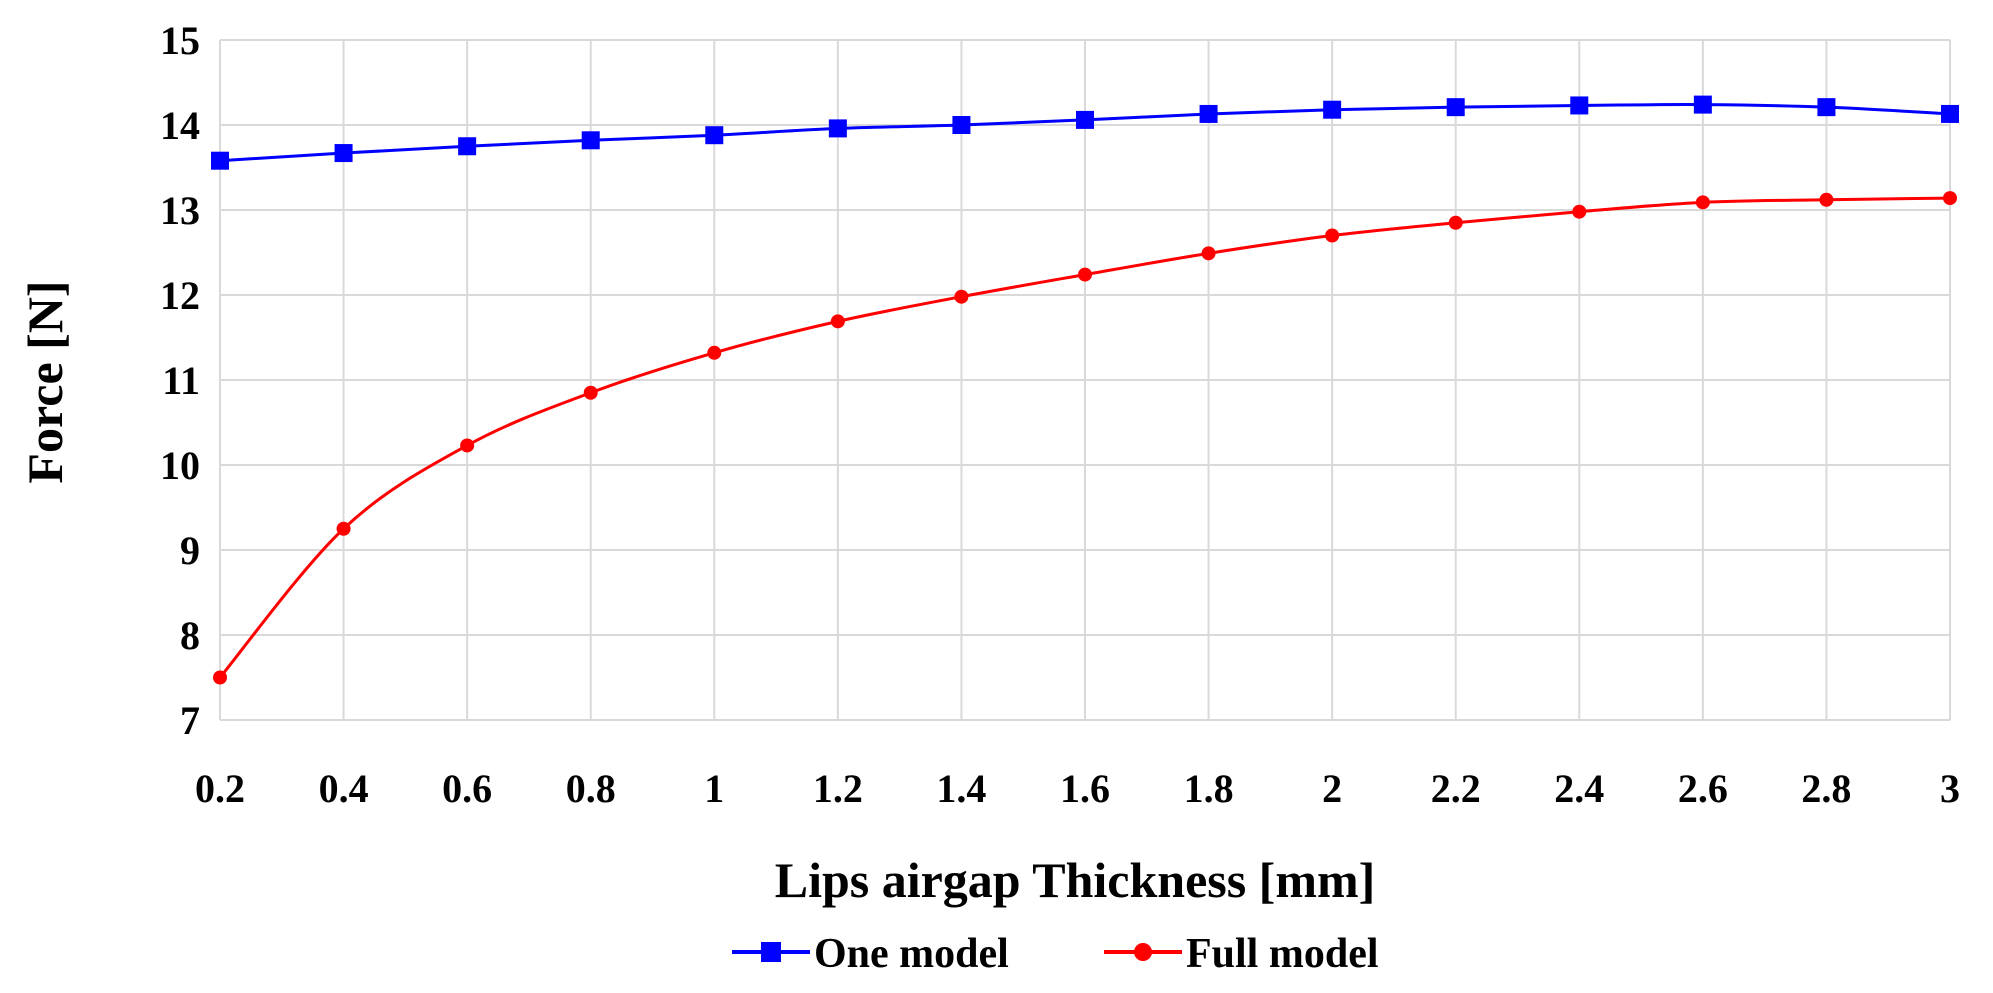 The height and width of the screenshot is (993, 1993). I want to click on x-tick-label: 2.2, so click(1456, 788).